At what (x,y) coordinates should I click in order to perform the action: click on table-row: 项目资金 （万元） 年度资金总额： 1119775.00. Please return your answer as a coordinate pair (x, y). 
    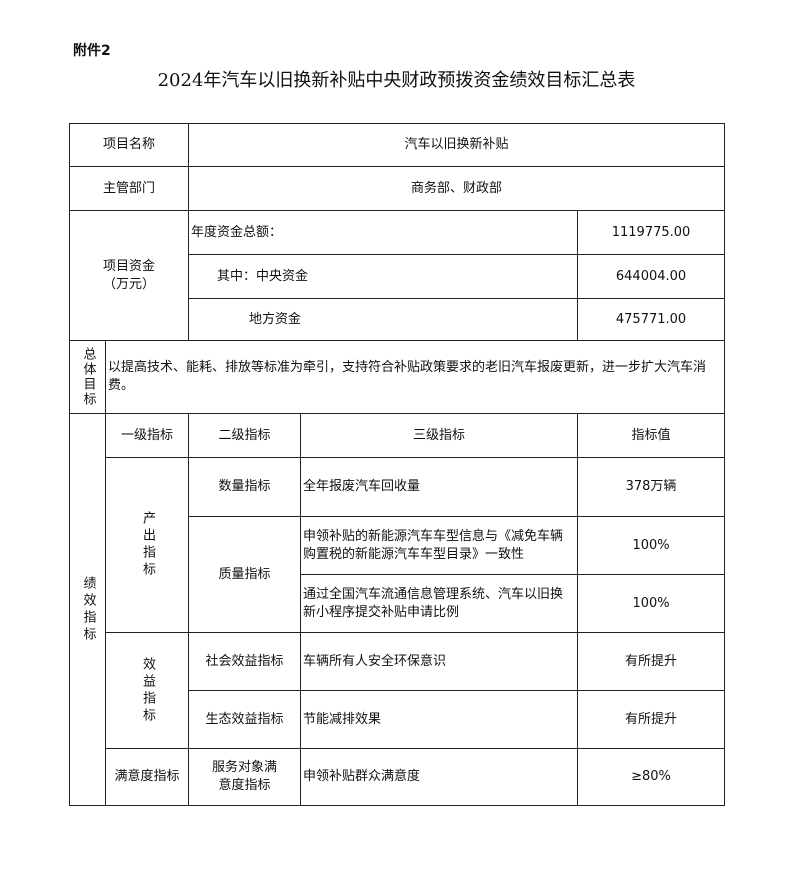
    Looking at the image, I should click on (397, 275).